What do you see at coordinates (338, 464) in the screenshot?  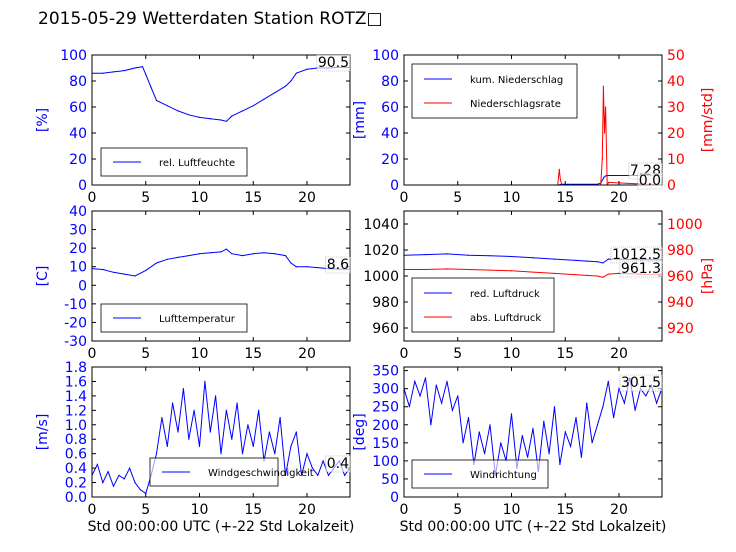 I see `wind-speed-annotation: 0.4` at bounding box center [338, 464].